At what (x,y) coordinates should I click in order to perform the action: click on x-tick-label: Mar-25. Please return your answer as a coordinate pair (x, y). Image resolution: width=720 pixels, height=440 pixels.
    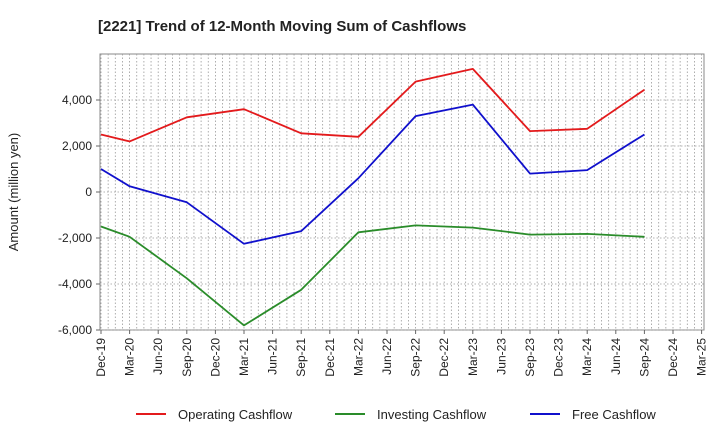
    Looking at the image, I should click on (702, 357).